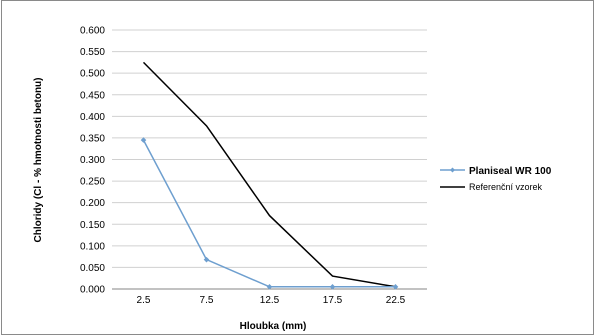 The image size is (595, 336). Describe the element at coordinates (144, 300) in the screenshot. I see `x-tick-label: 2.5` at that location.